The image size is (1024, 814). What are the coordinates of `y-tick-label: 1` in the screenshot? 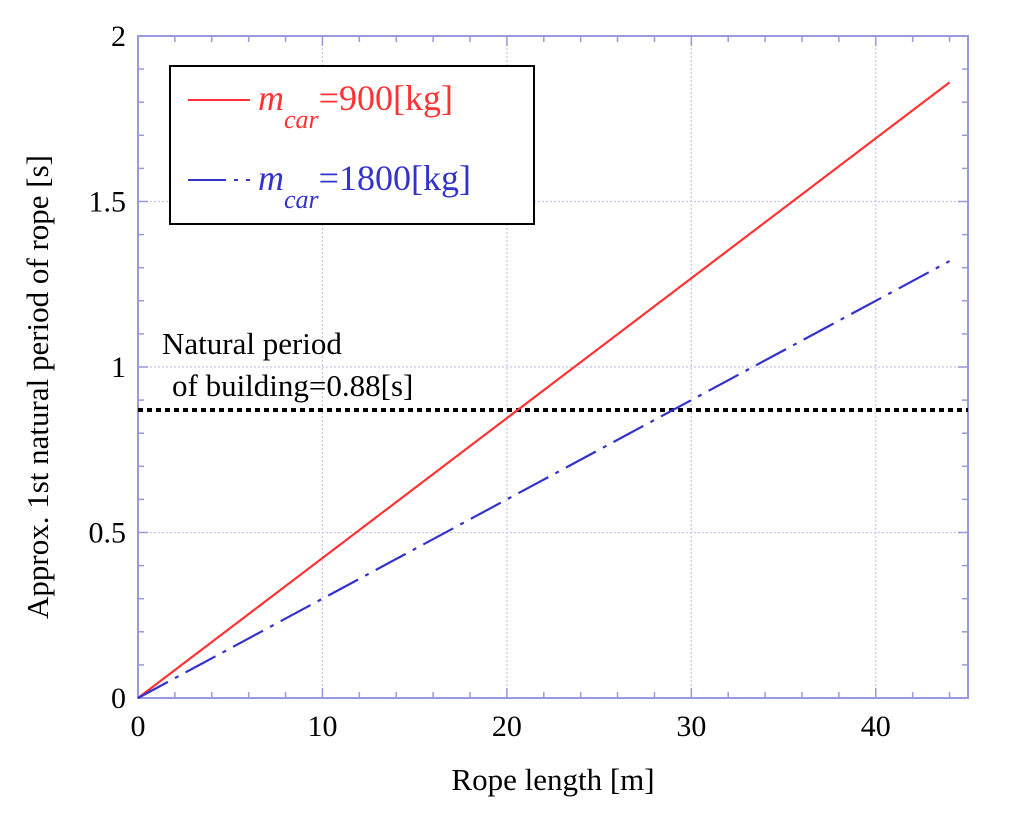 It's located at (118, 367).